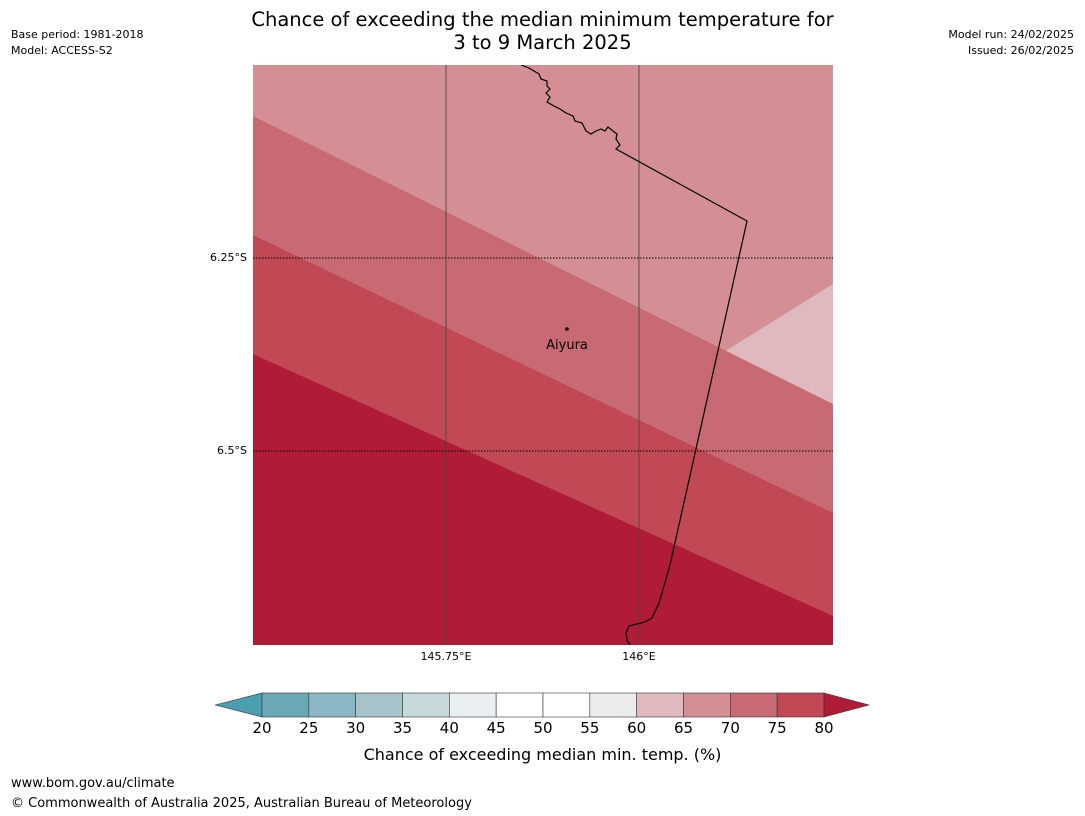 The width and height of the screenshot is (1085, 816). What do you see at coordinates (449, 728) in the screenshot?
I see `colorbar-tick-label: 40` at bounding box center [449, 728].